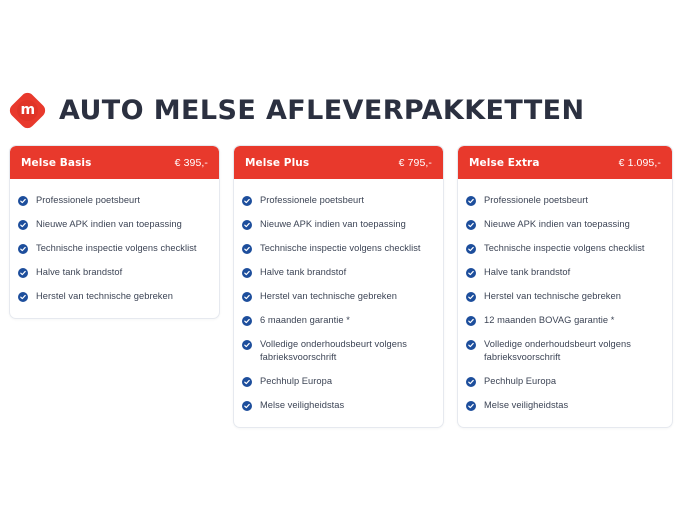 The width and height of the screenshot is (685, 514). I want to click on feature-label: 6 maanden garantie *, so click(305, 319).